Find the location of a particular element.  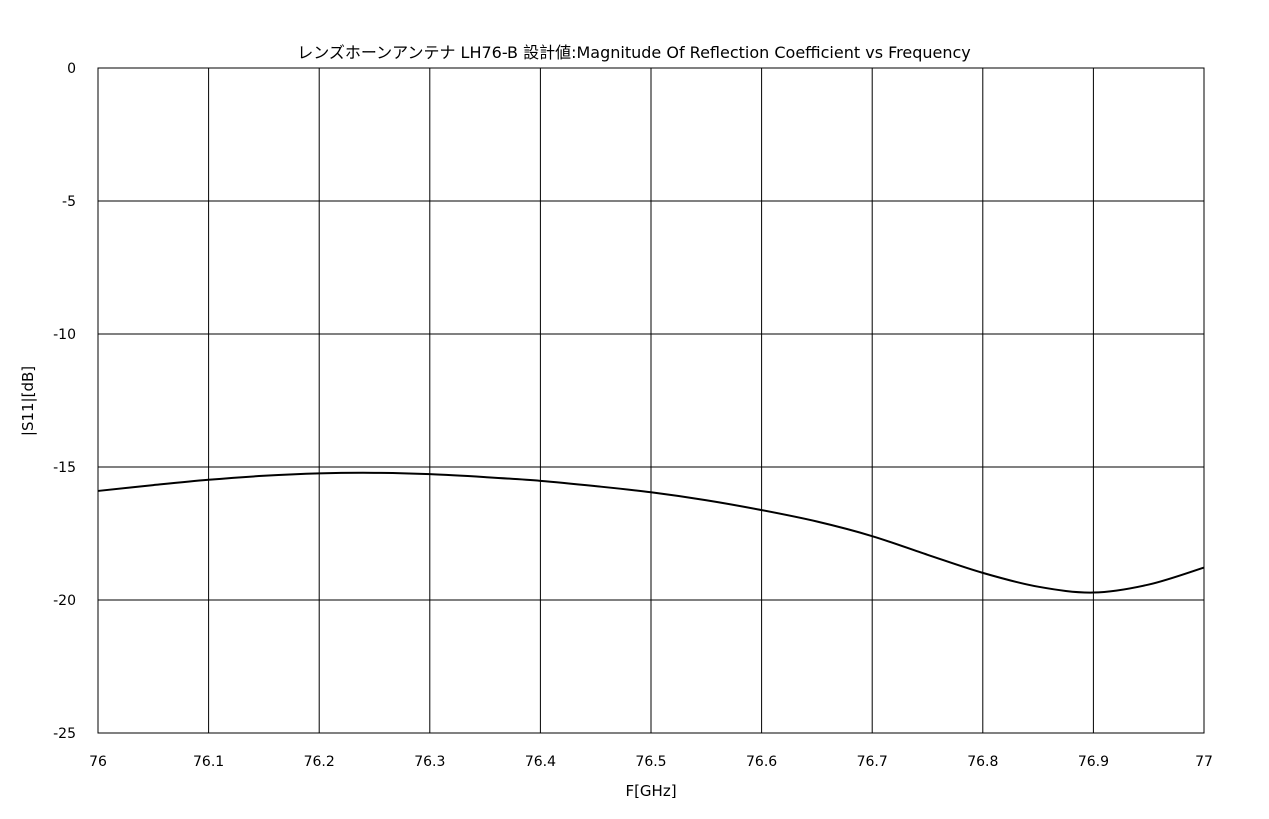

x-tick-label: 76.1 is located at coordinates (208, 762).